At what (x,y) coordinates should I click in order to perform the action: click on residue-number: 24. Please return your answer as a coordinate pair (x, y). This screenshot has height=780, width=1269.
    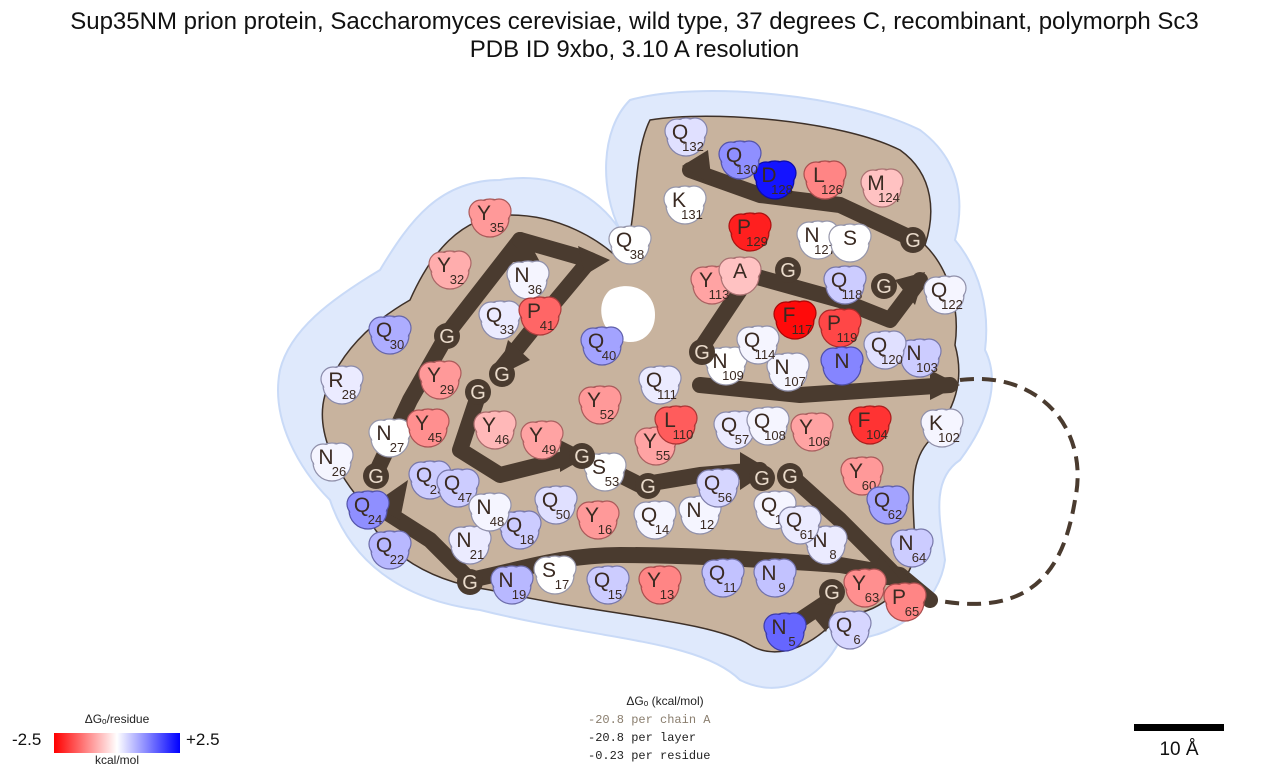
    Looking at the image, I should click on (375, 519).